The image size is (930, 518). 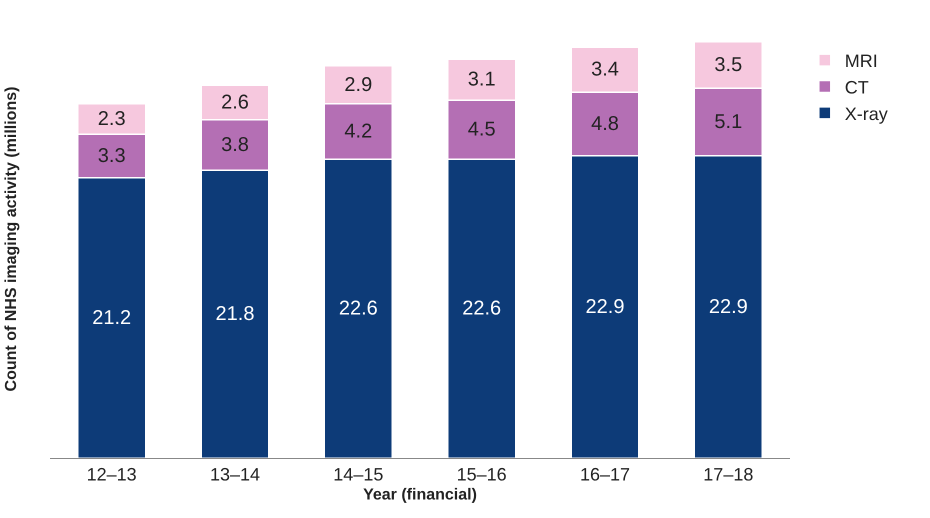 I want to click on data-label: 3.3, so click(x=112, y=156).